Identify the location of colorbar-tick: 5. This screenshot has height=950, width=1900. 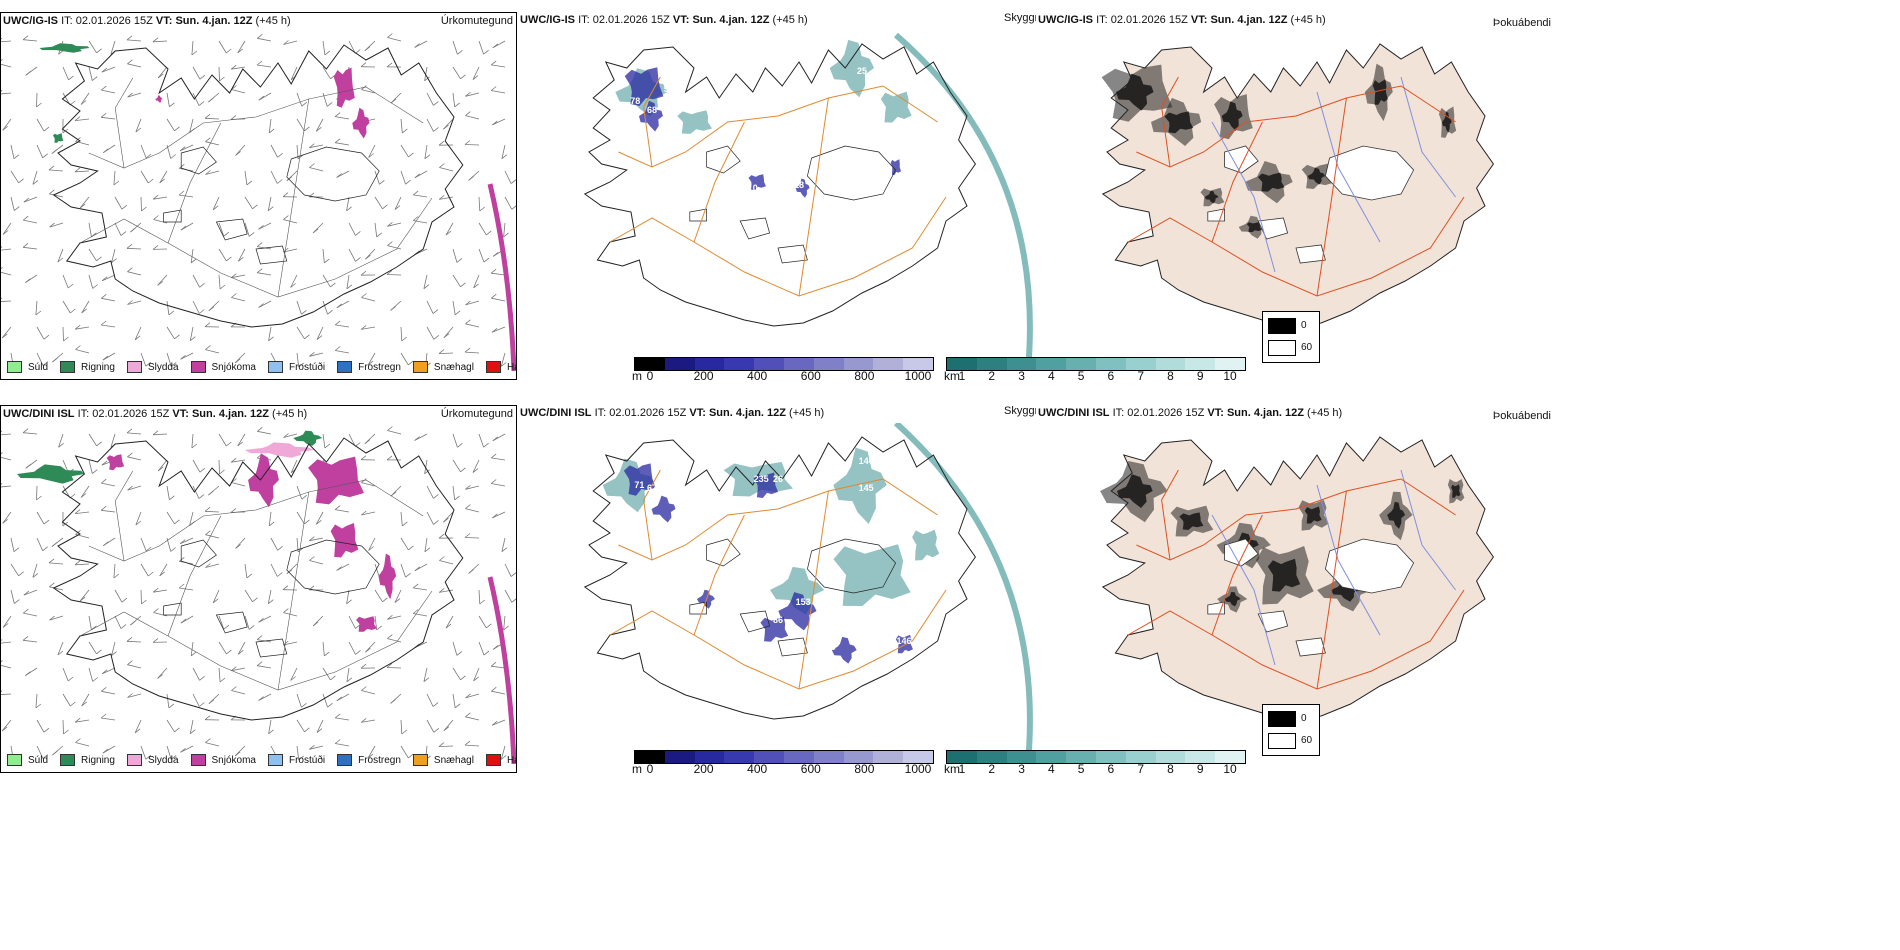
(1081, 769).